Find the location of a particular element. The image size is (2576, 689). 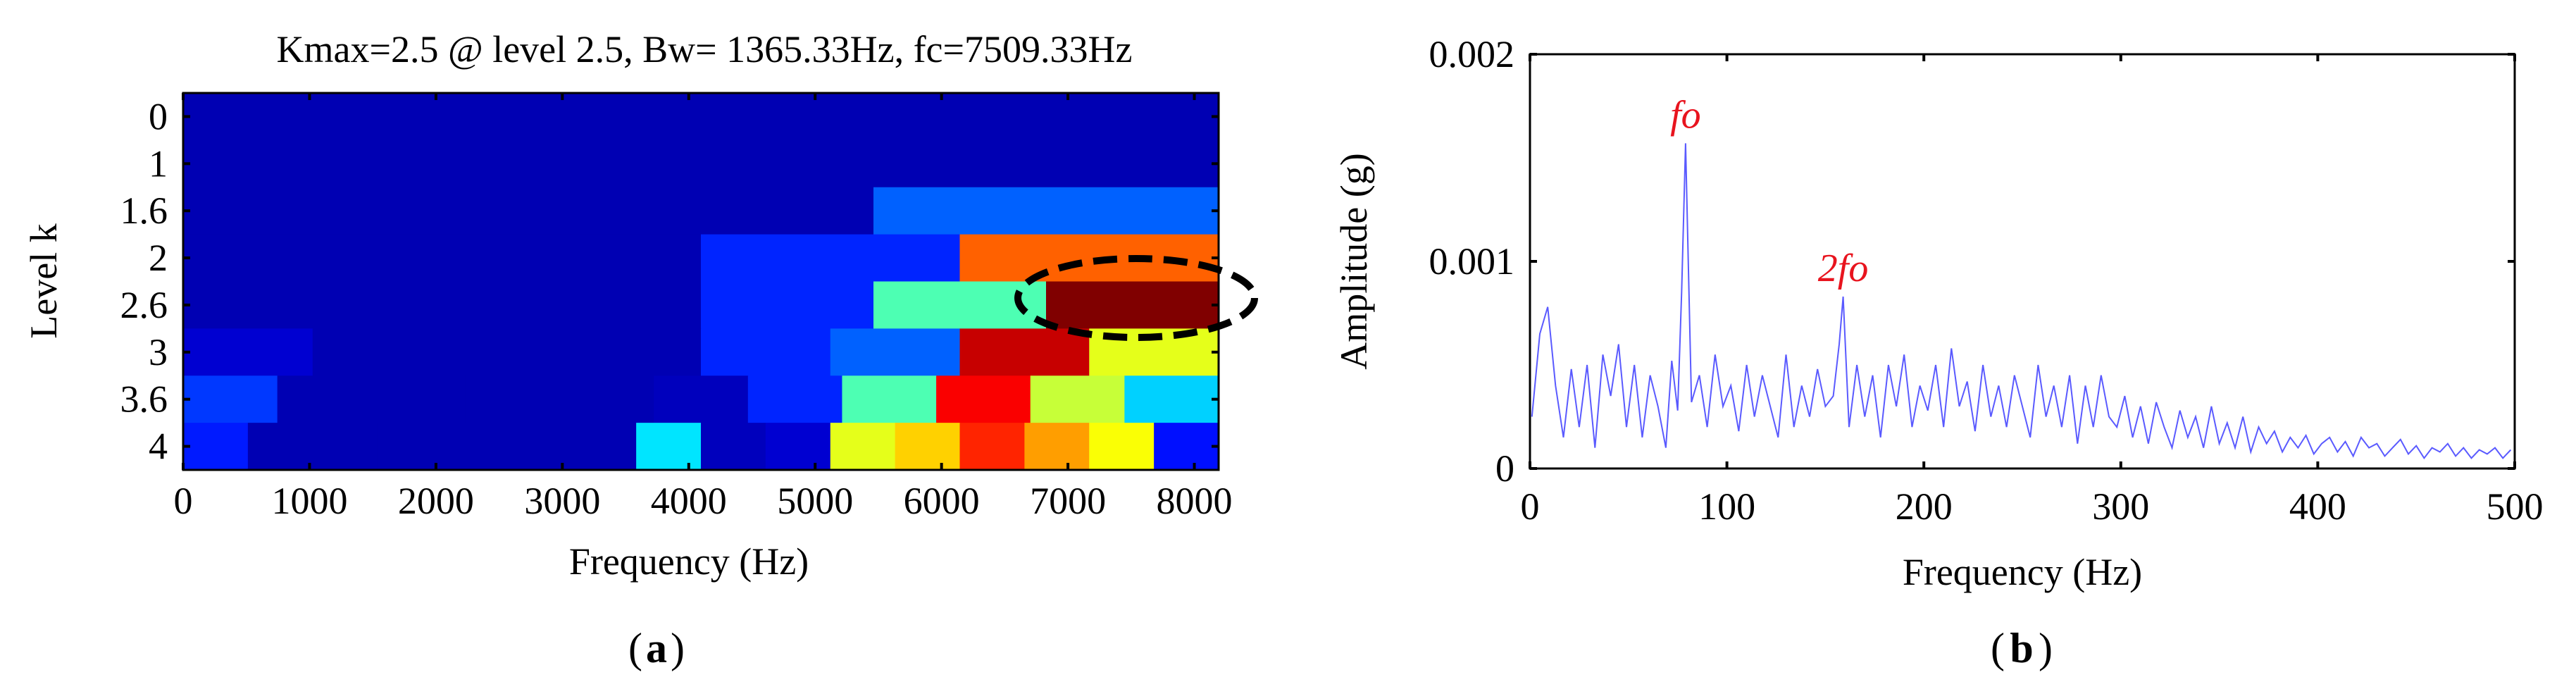

spectrum-x-tick-label: 300 is located at coordinates (2120, 507).